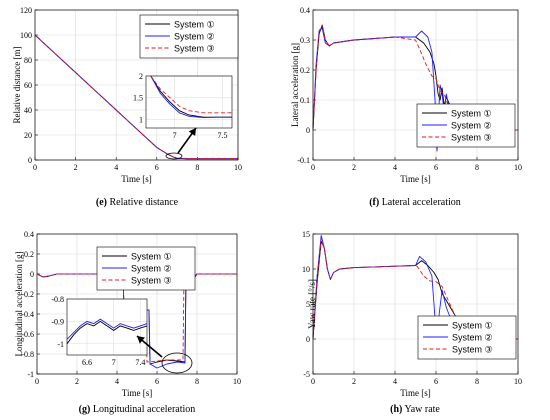  Describe the element at coordinates (27, 334) in the screenshot. I see `y-tick-label: -0.6` at that location.